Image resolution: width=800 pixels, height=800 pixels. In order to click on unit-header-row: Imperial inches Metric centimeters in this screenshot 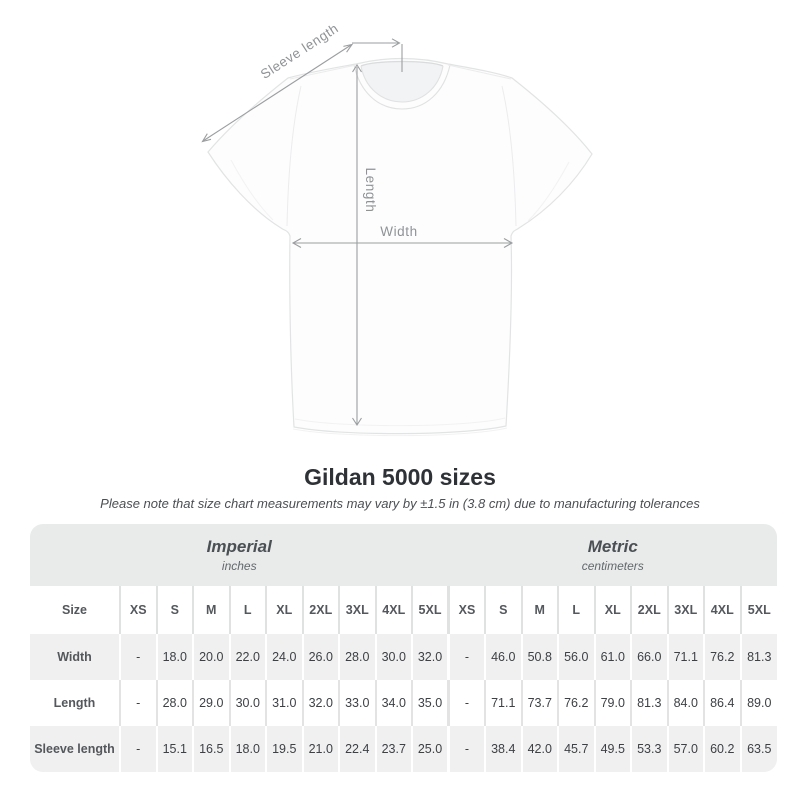, I will do `click(403, 555)`.